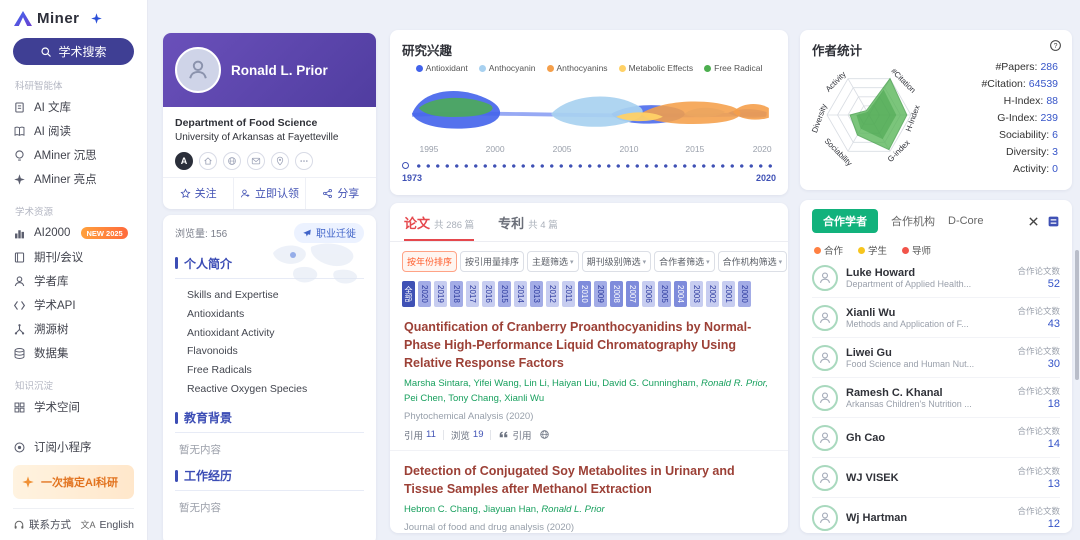 This screenshot has width=1080, height=540. Describe the element at coordinates (524, 399) in the screenshot. I see `author-link: Xianli Wu` at that location.